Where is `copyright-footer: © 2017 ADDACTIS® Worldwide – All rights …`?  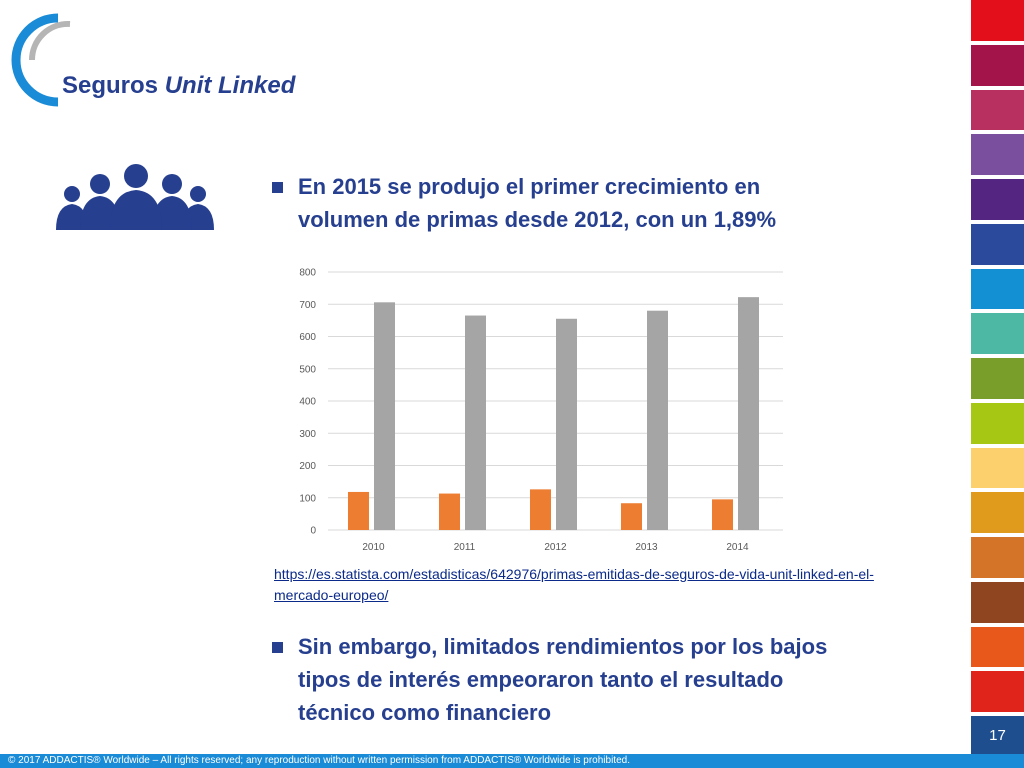
copyright-footer: © 2017 ADDACTIS® Worldwide – All rights … is located at coordinates (512, 761).